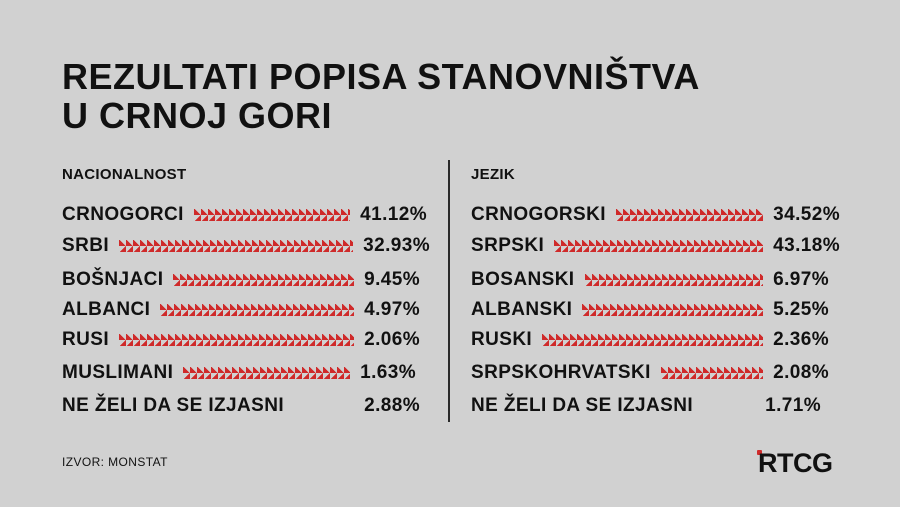 This screenshot has width=900, height=507. What do you see at coordinates (392, 279) in the screenshot?
I see `row-value: 9.45%` at bounding box center [392, 279].